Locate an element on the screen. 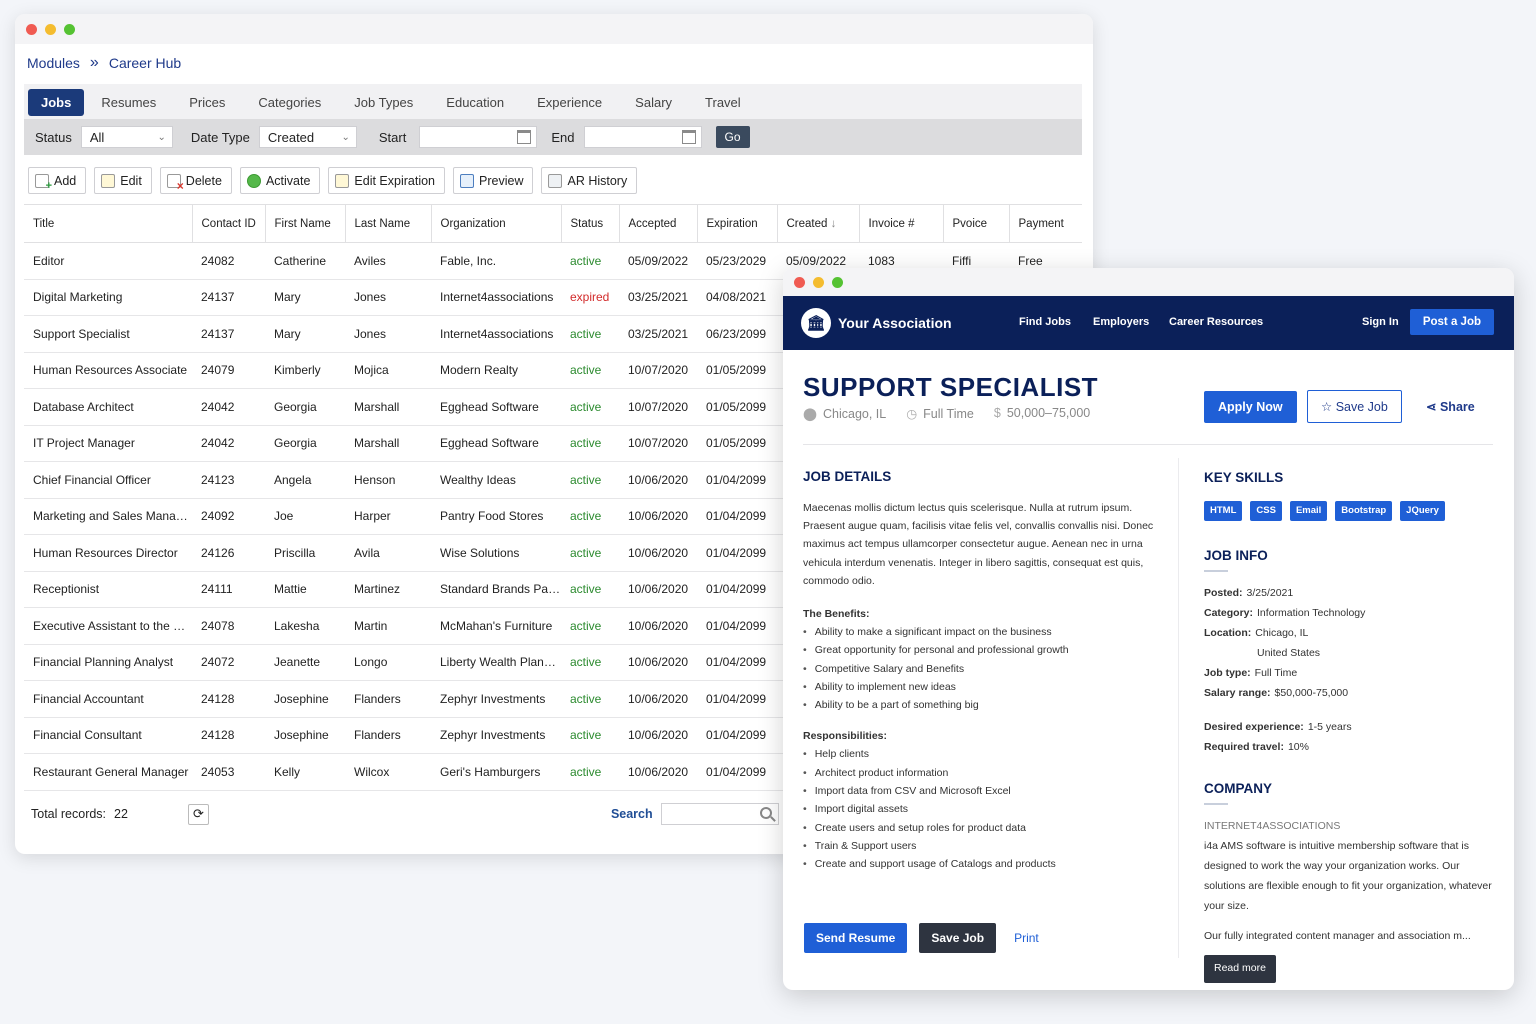 Image resolution: width=1536 pixels, height=1024 pixels. table-cell: Martinez is located at coordinates (388, 589).